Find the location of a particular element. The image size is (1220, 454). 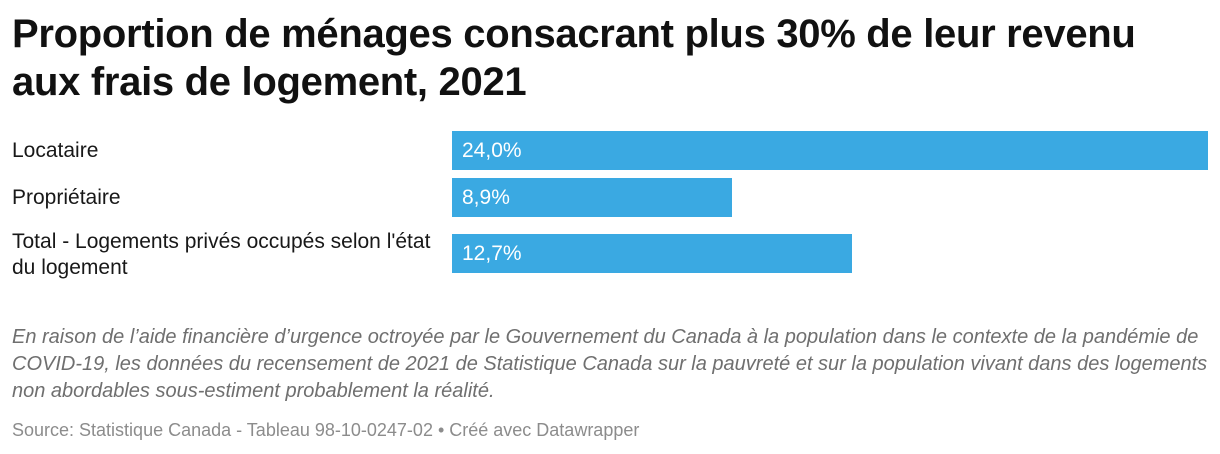

bar-total is located at coordinates (652, 253).